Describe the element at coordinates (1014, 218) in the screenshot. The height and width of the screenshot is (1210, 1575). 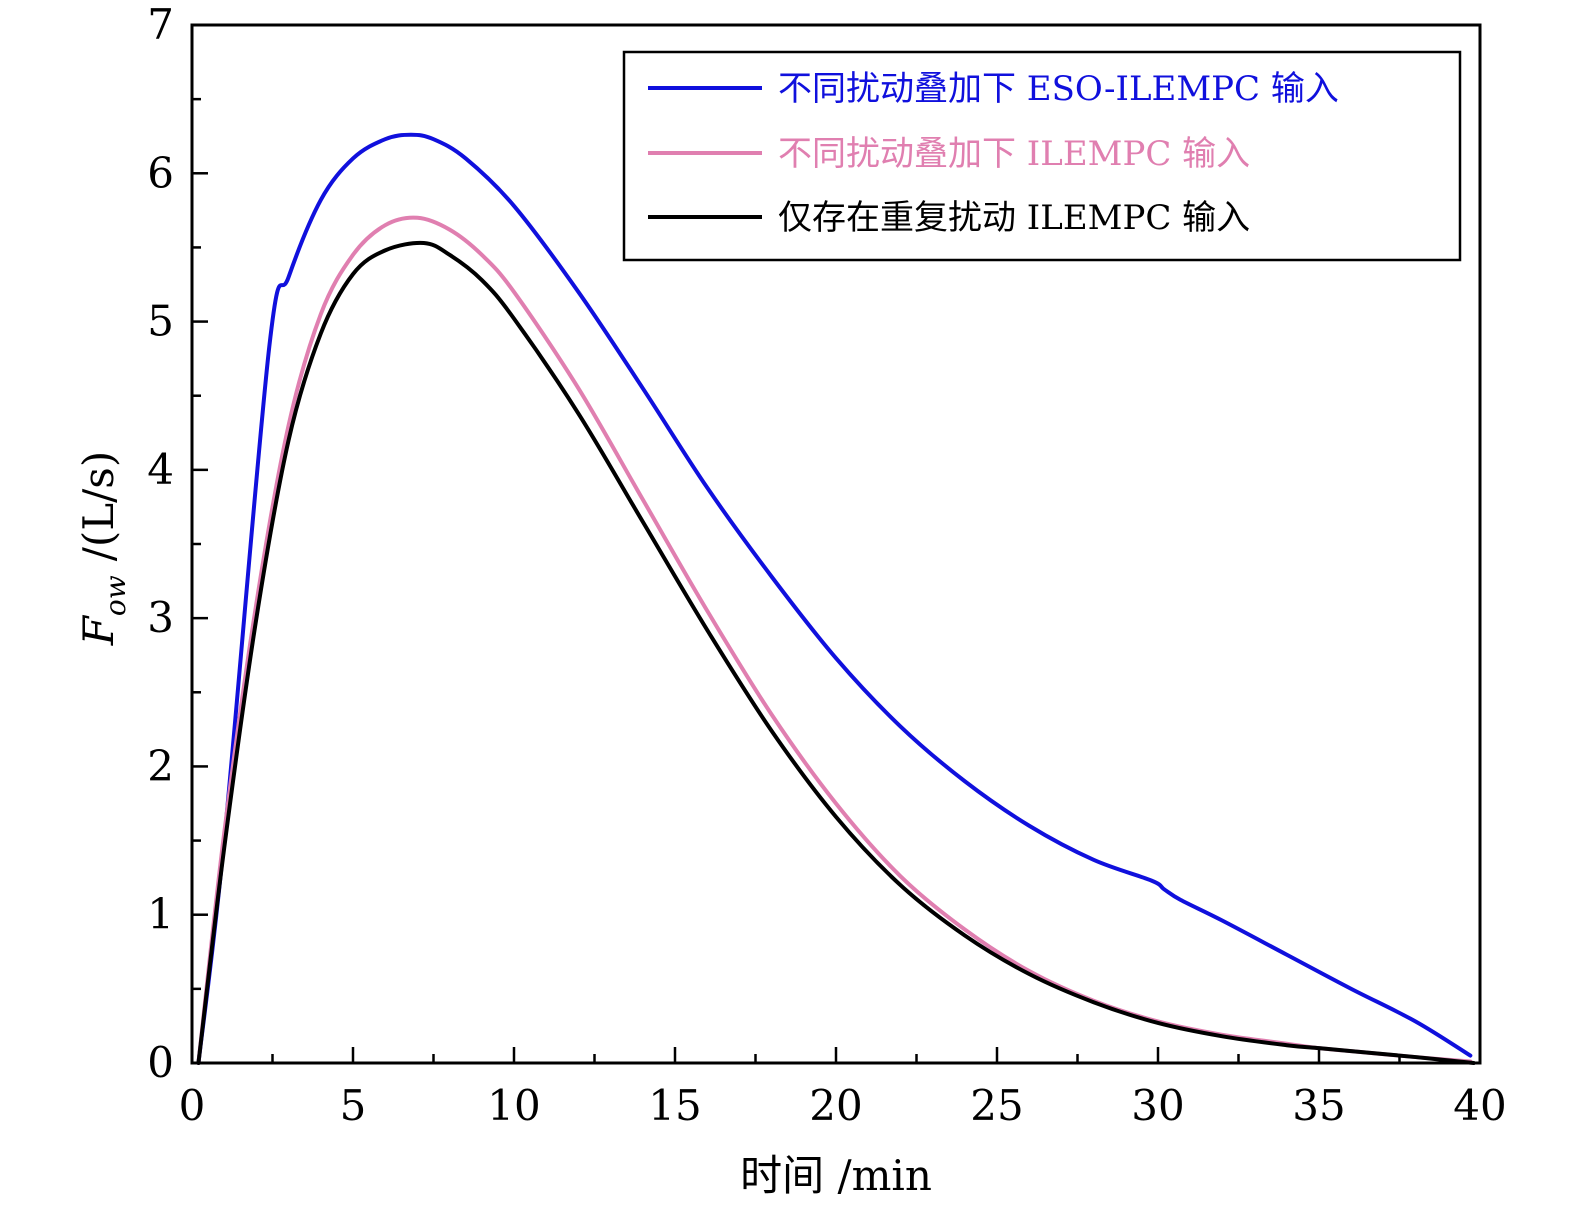
I see `legend-label-repeat-only: 仅存在重复扰动 ILEMPC 输入` at that location.